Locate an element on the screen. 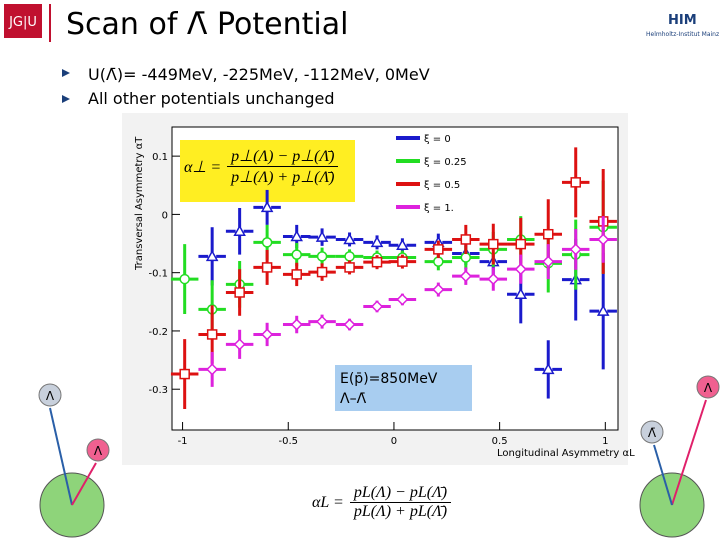  numerator: pL(Λ) − pL(Λ̄) is located at coordinates (400, 493).